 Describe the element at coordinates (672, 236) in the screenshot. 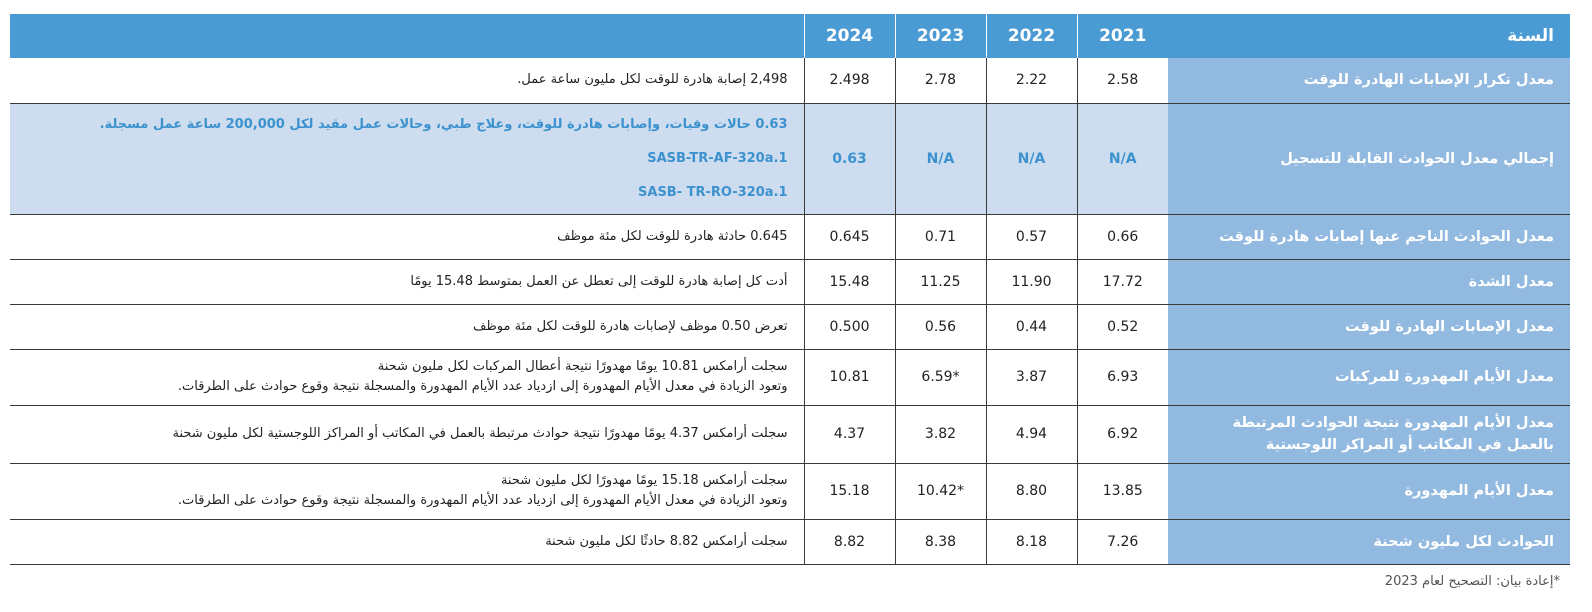

I see `description-line: 0.645 حادثة هادرة للوقت لكل مئة موظف` at that location.